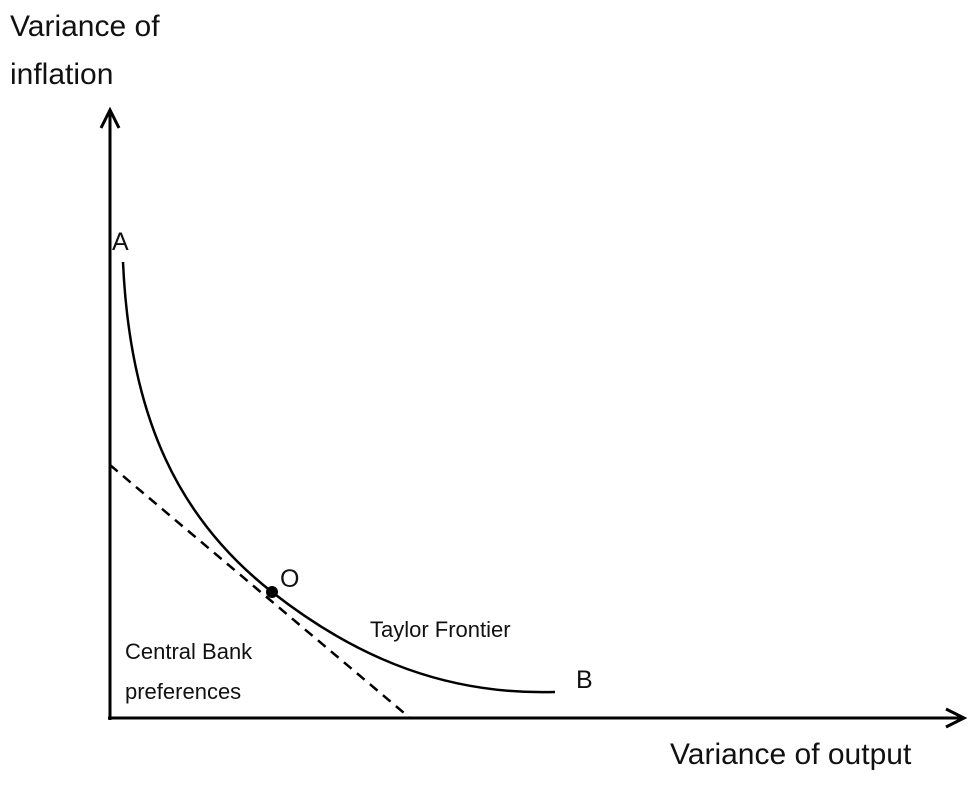 This screenshot has width=969, height=789. I want to click on x-axis-label: Variance of output, so click(791, 754).